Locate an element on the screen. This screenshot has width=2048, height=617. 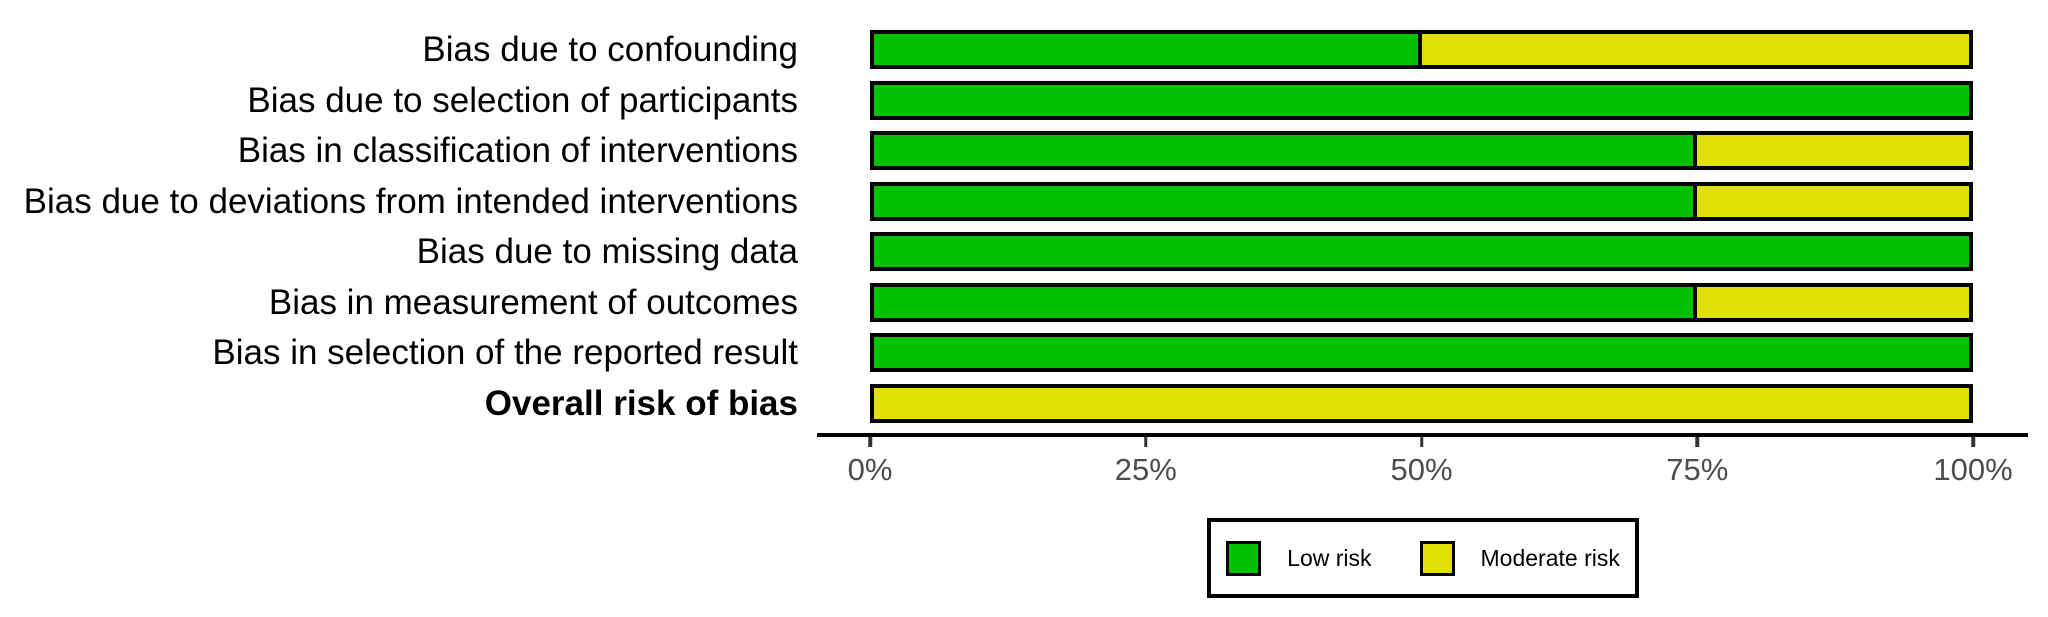
category-label: Bias in measurement of outcomes is located at coordinates (533, 302).